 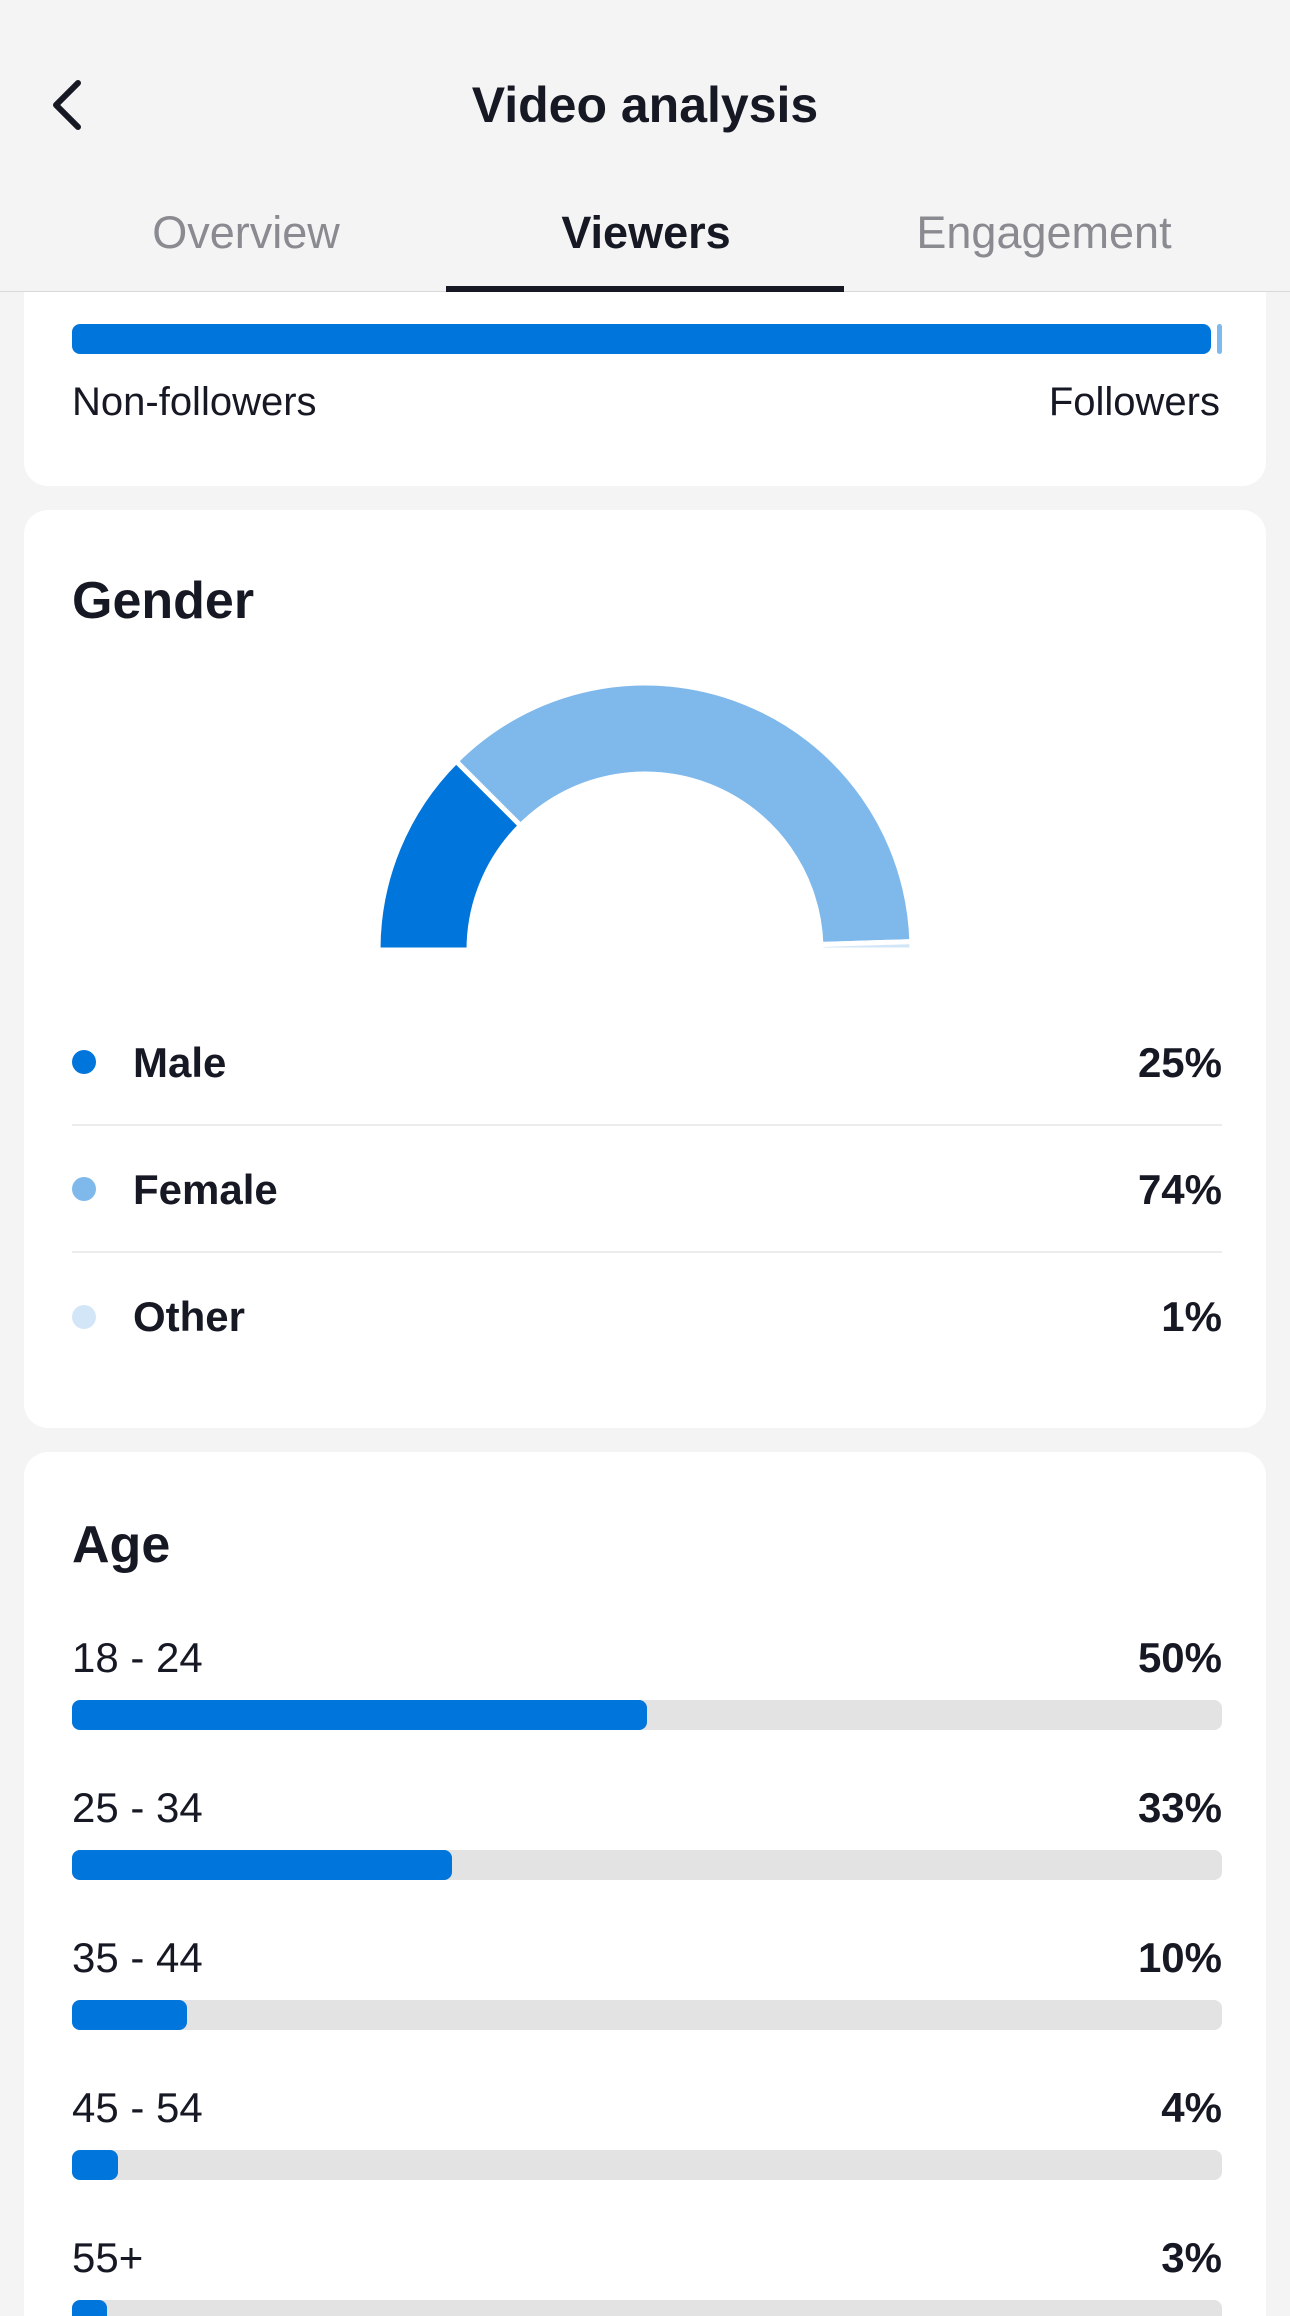 I want to click on tab-viewers: Viewers, so click(x=646, y=232).